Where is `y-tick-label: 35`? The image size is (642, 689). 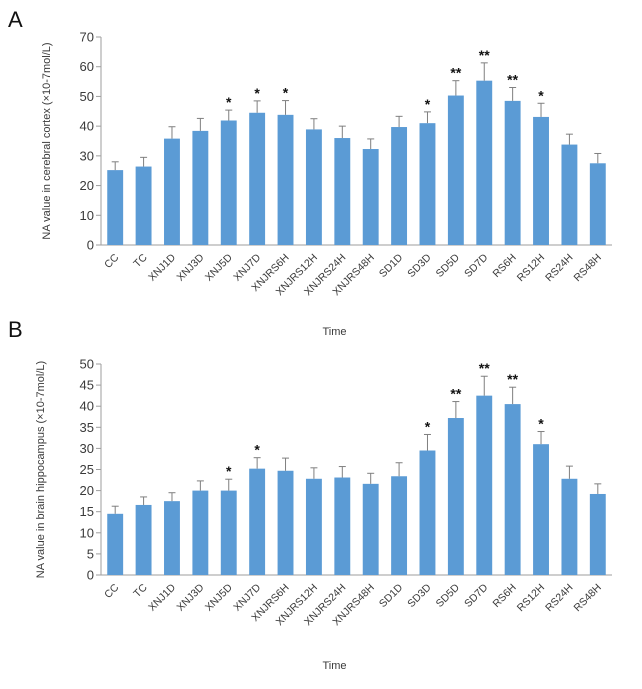
y-tick-label: 35 is located at coordinates (87, 427).